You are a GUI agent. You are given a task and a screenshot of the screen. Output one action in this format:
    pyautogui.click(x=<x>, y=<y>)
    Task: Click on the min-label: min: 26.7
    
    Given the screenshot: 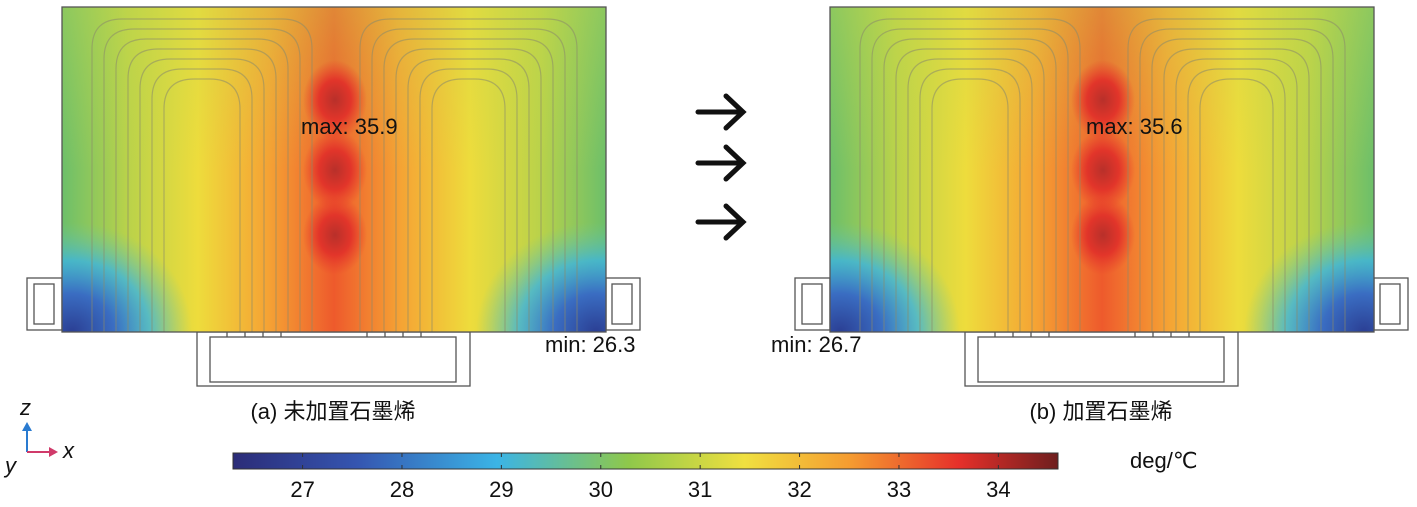 What is the action you would take?
    pyautogui.click(x=816, y=344)
    